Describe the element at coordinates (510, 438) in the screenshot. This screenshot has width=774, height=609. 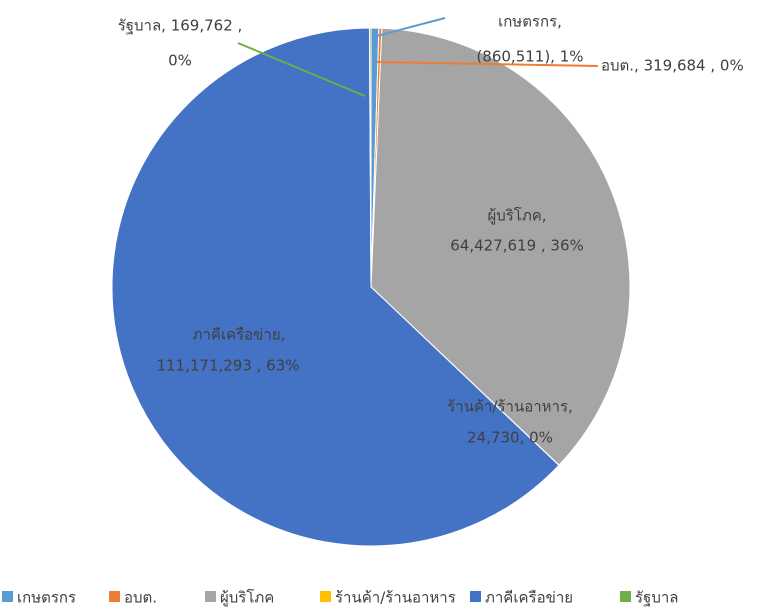
I see `data-label: 24,730, 0%` at that location.